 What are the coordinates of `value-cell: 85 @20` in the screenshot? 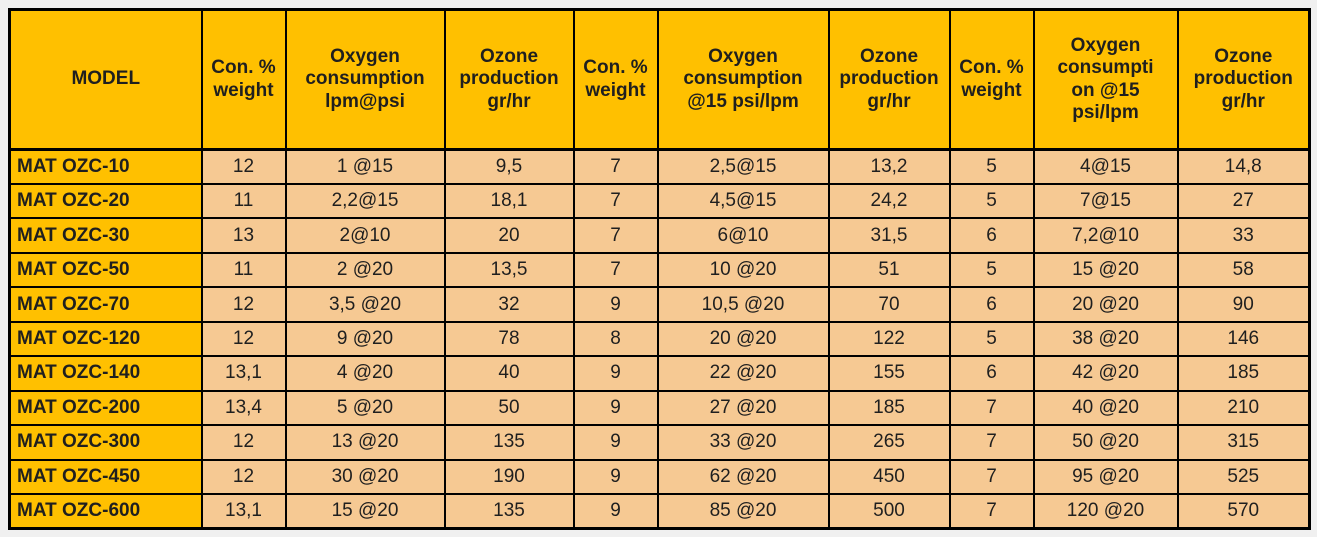 It's located at (743, 511).